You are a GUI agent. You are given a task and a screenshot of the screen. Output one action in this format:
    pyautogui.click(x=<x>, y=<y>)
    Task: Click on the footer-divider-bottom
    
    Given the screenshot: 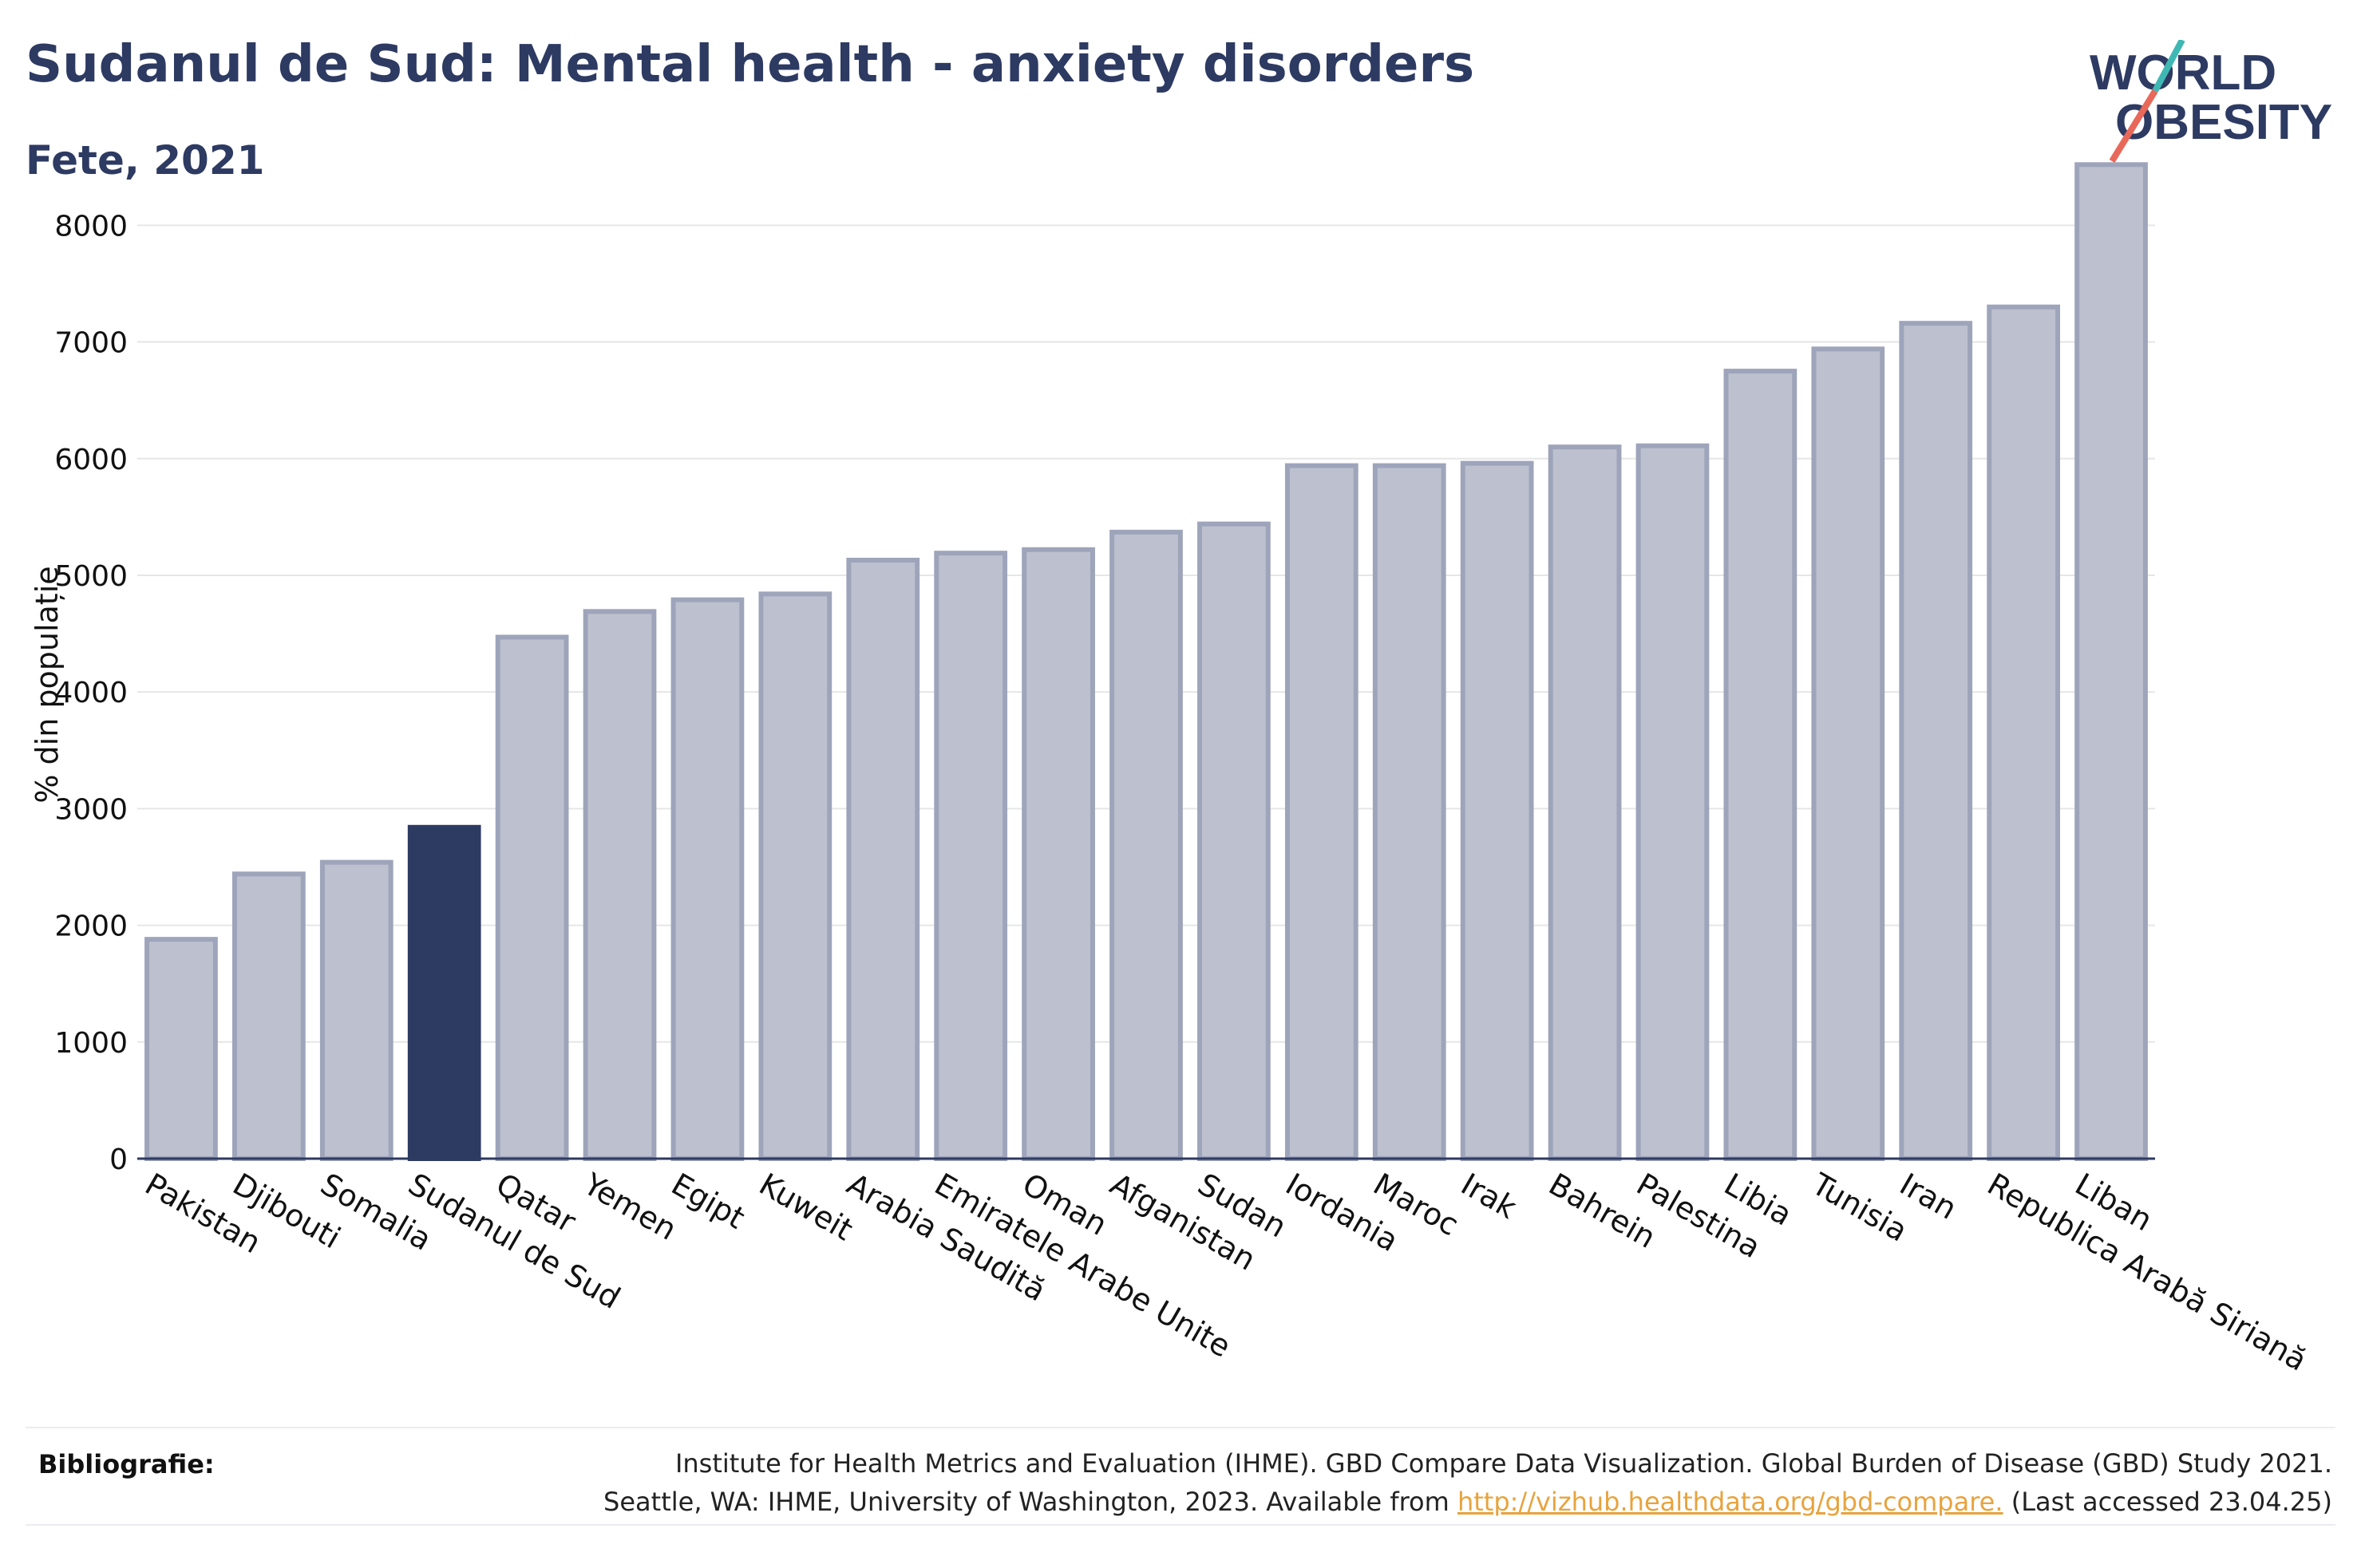 What is the action you would take?
    pyautogui.click(x=1180, y=1525)
    